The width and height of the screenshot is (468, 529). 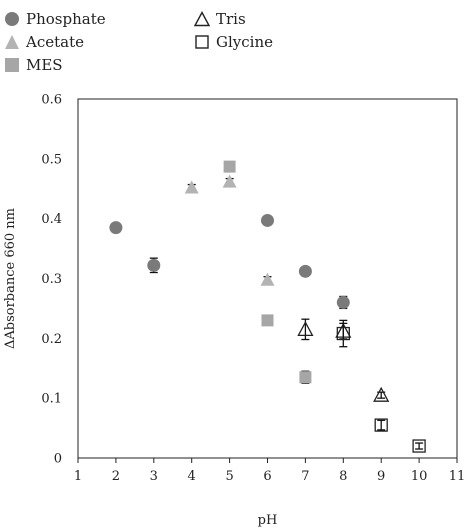 I want to click on square-marker-icon, so click(x=12, y=65).